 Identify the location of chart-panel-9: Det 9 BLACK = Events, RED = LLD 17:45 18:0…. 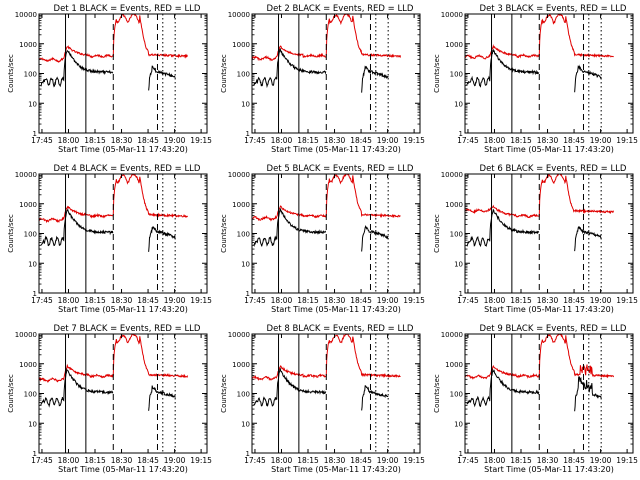
(535, 399).